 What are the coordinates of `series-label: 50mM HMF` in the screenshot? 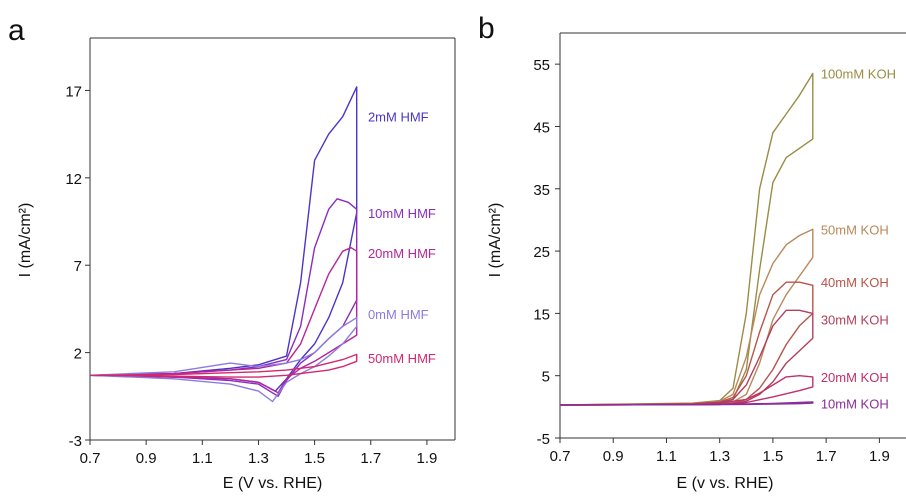 It's located at (402, 358).